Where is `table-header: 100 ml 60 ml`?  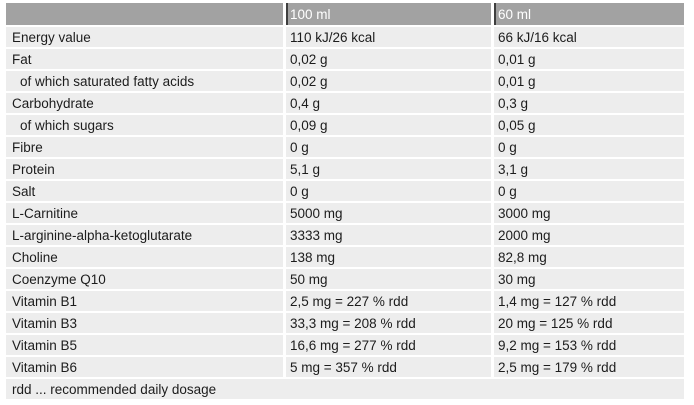 table-header: 100 ml 60 ml is located at coordinates (345, 14).